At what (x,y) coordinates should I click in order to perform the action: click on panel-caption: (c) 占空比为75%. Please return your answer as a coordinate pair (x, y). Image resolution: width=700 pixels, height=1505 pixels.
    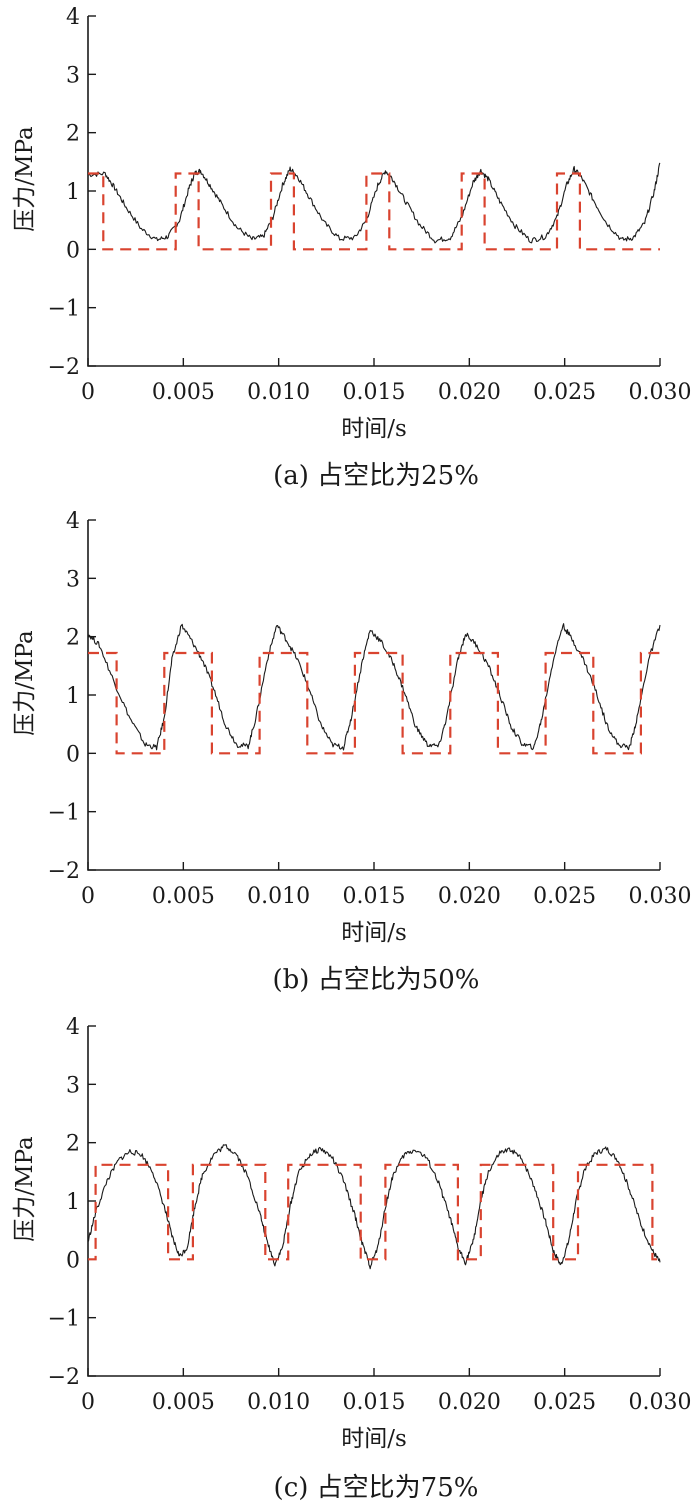
    Looking at the image, I should click on (376, 1488).